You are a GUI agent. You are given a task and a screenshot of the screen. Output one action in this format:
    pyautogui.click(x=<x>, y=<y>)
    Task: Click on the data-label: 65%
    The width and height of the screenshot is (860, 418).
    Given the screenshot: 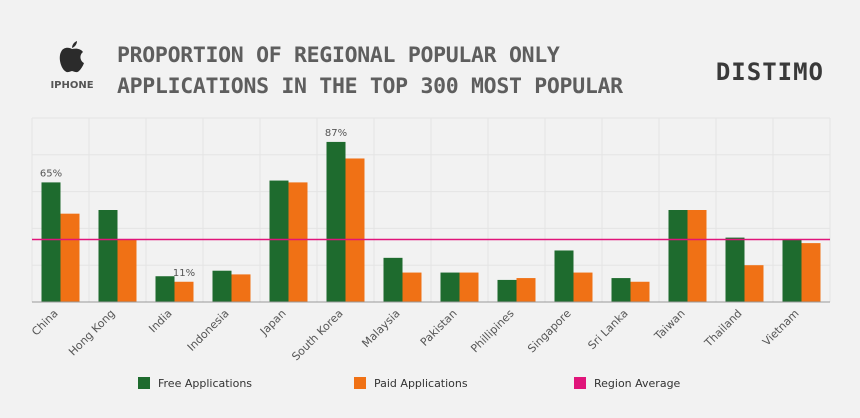 What is the action you would take?
    pyautogui.click(x=51, y=173)
    